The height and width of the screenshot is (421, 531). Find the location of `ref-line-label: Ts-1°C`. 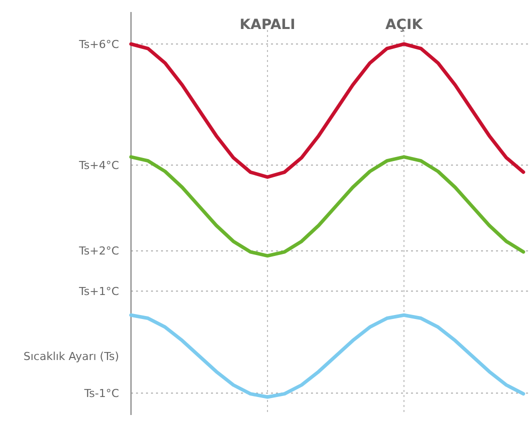

ref-line-label: Ts-1°C is located at coordinates (101, 393).